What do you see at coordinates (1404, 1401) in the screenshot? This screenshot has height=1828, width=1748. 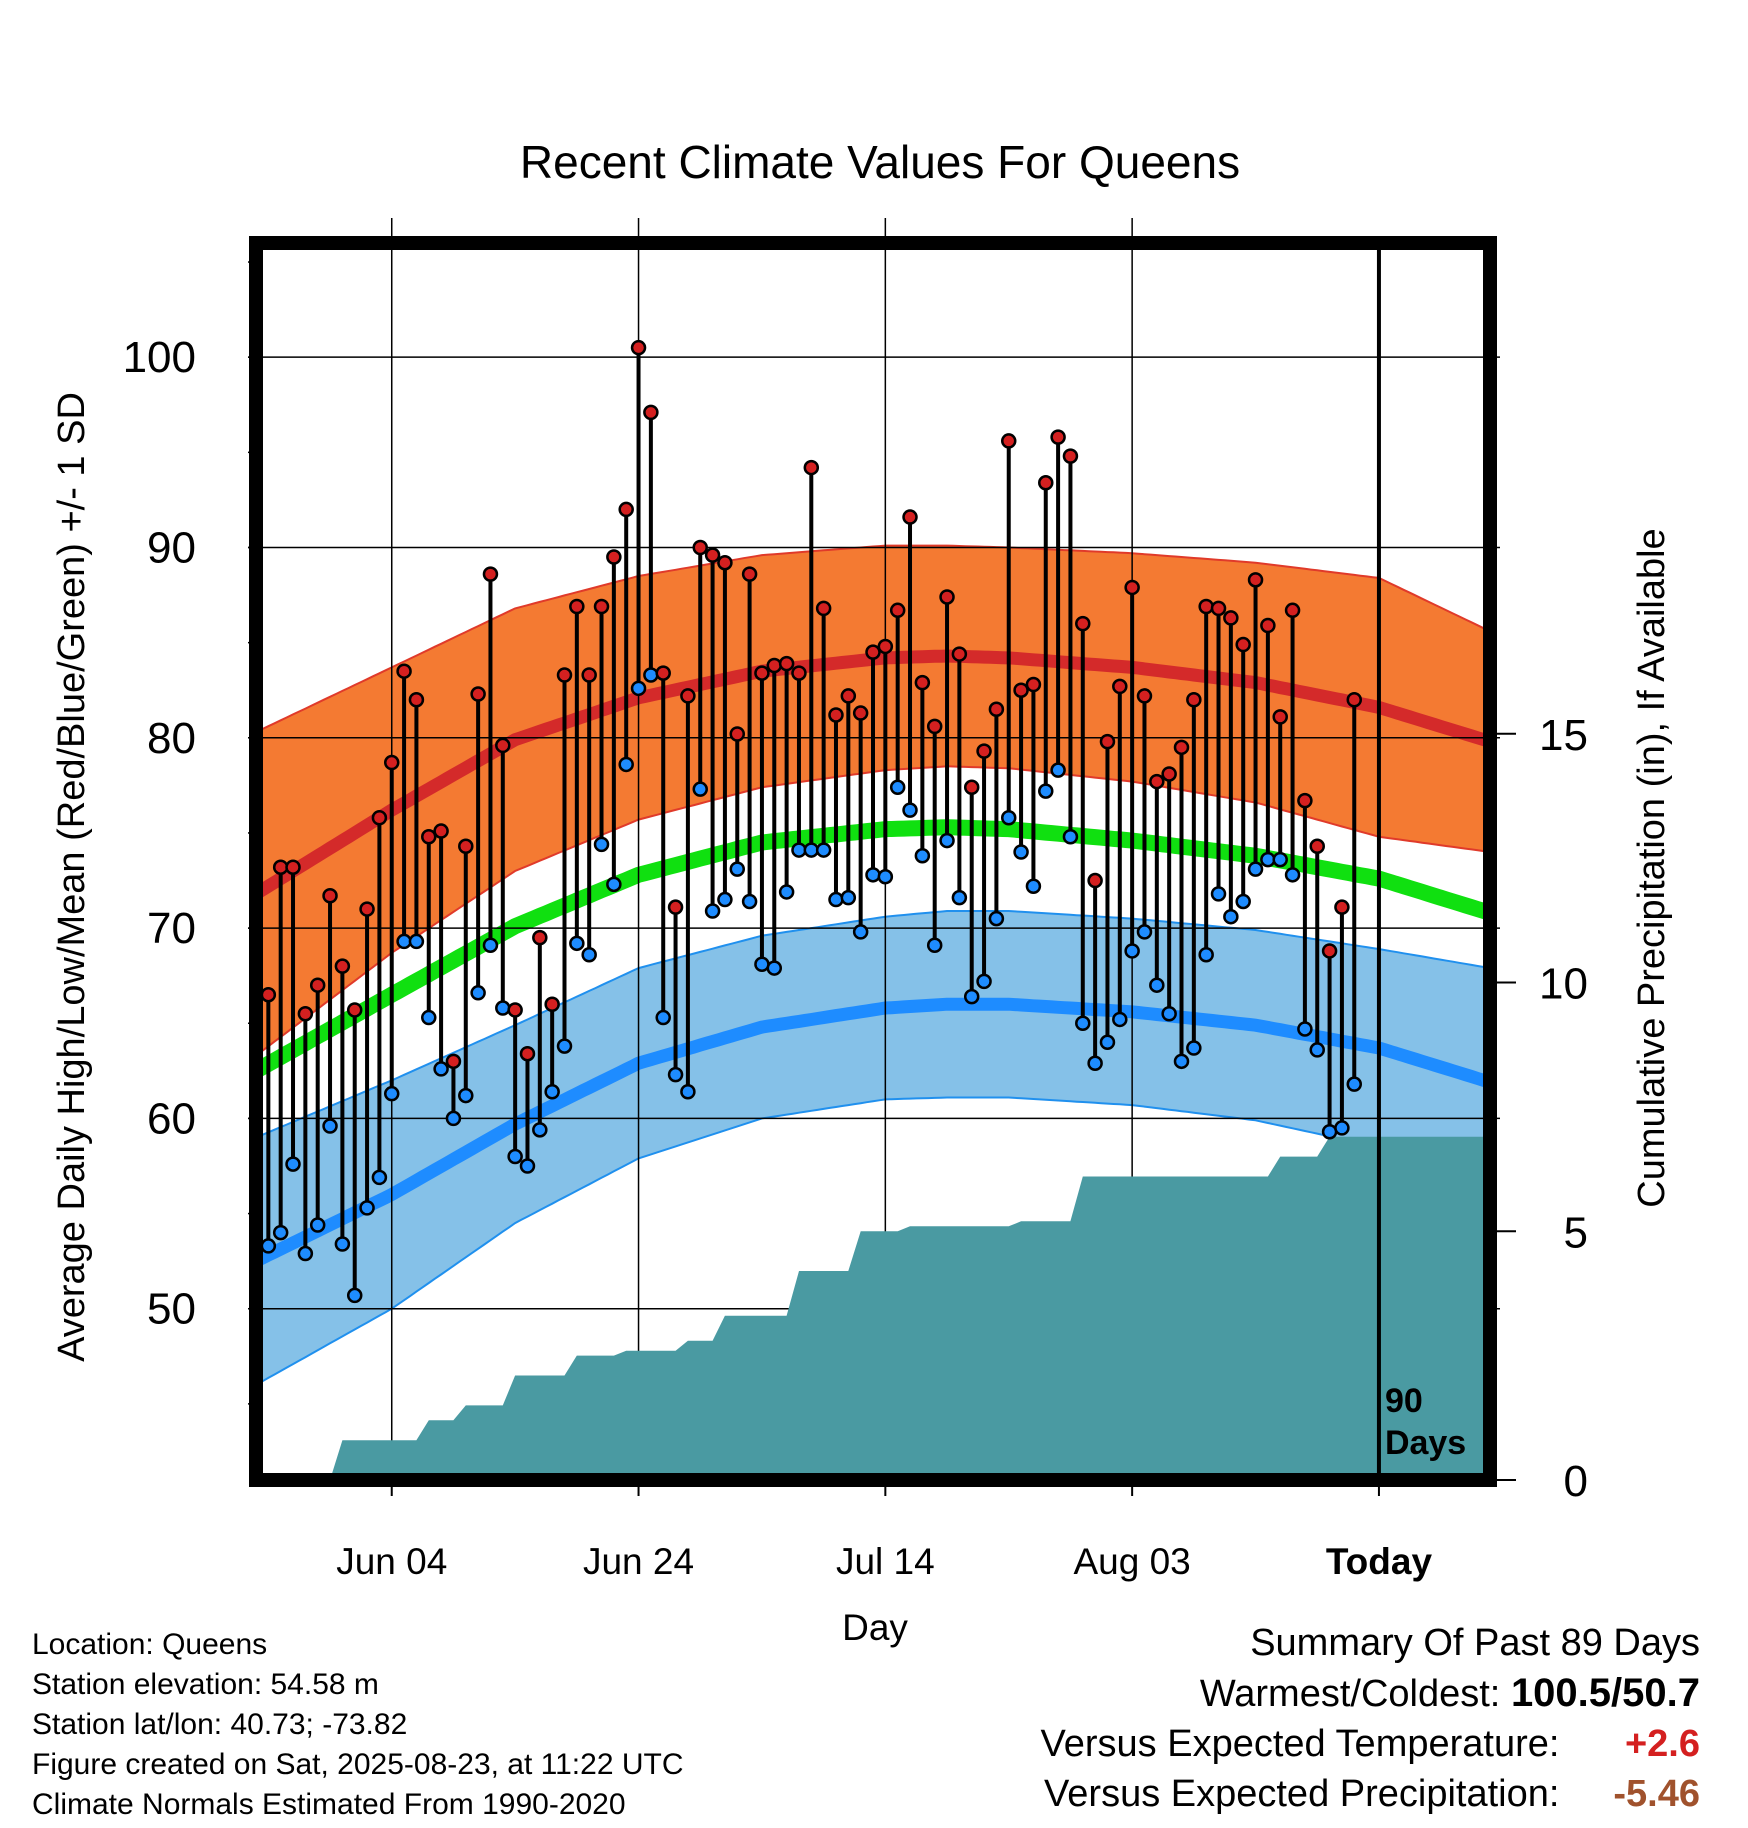 I see `today-days-number: 90` at bounding box center [1404, 1401].